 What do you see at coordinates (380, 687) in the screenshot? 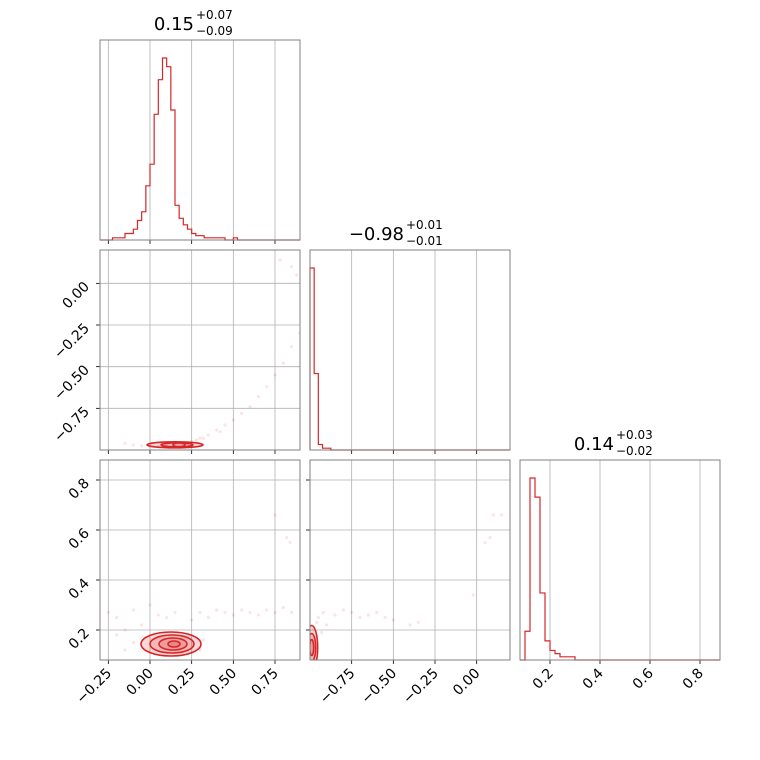
I see `xtick-label-1-1: −0.50` at bounding box center [380, 687].